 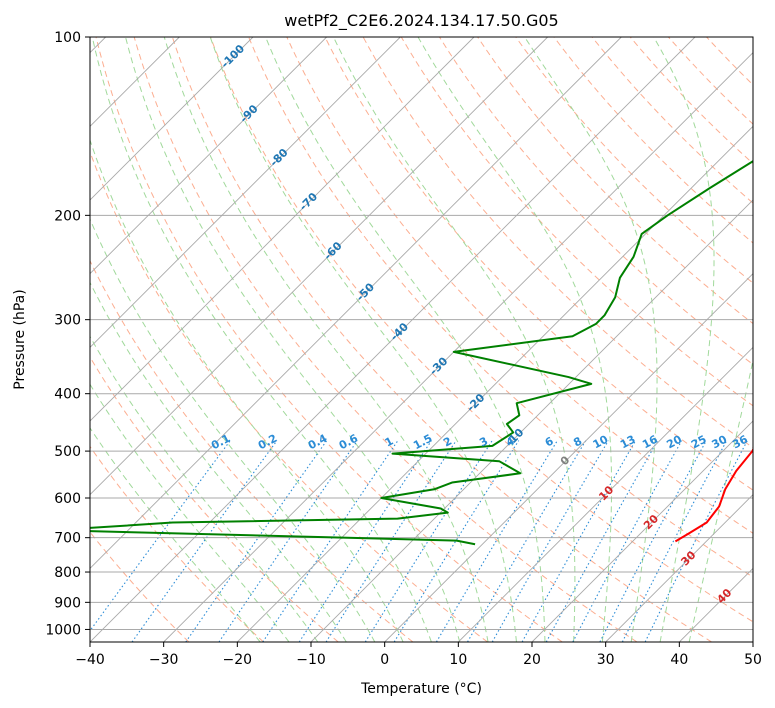 What do you see at coordinates (67, 395) in the screenshot?
I see `y-tick-label: 400` at bounding box center [67, 395].